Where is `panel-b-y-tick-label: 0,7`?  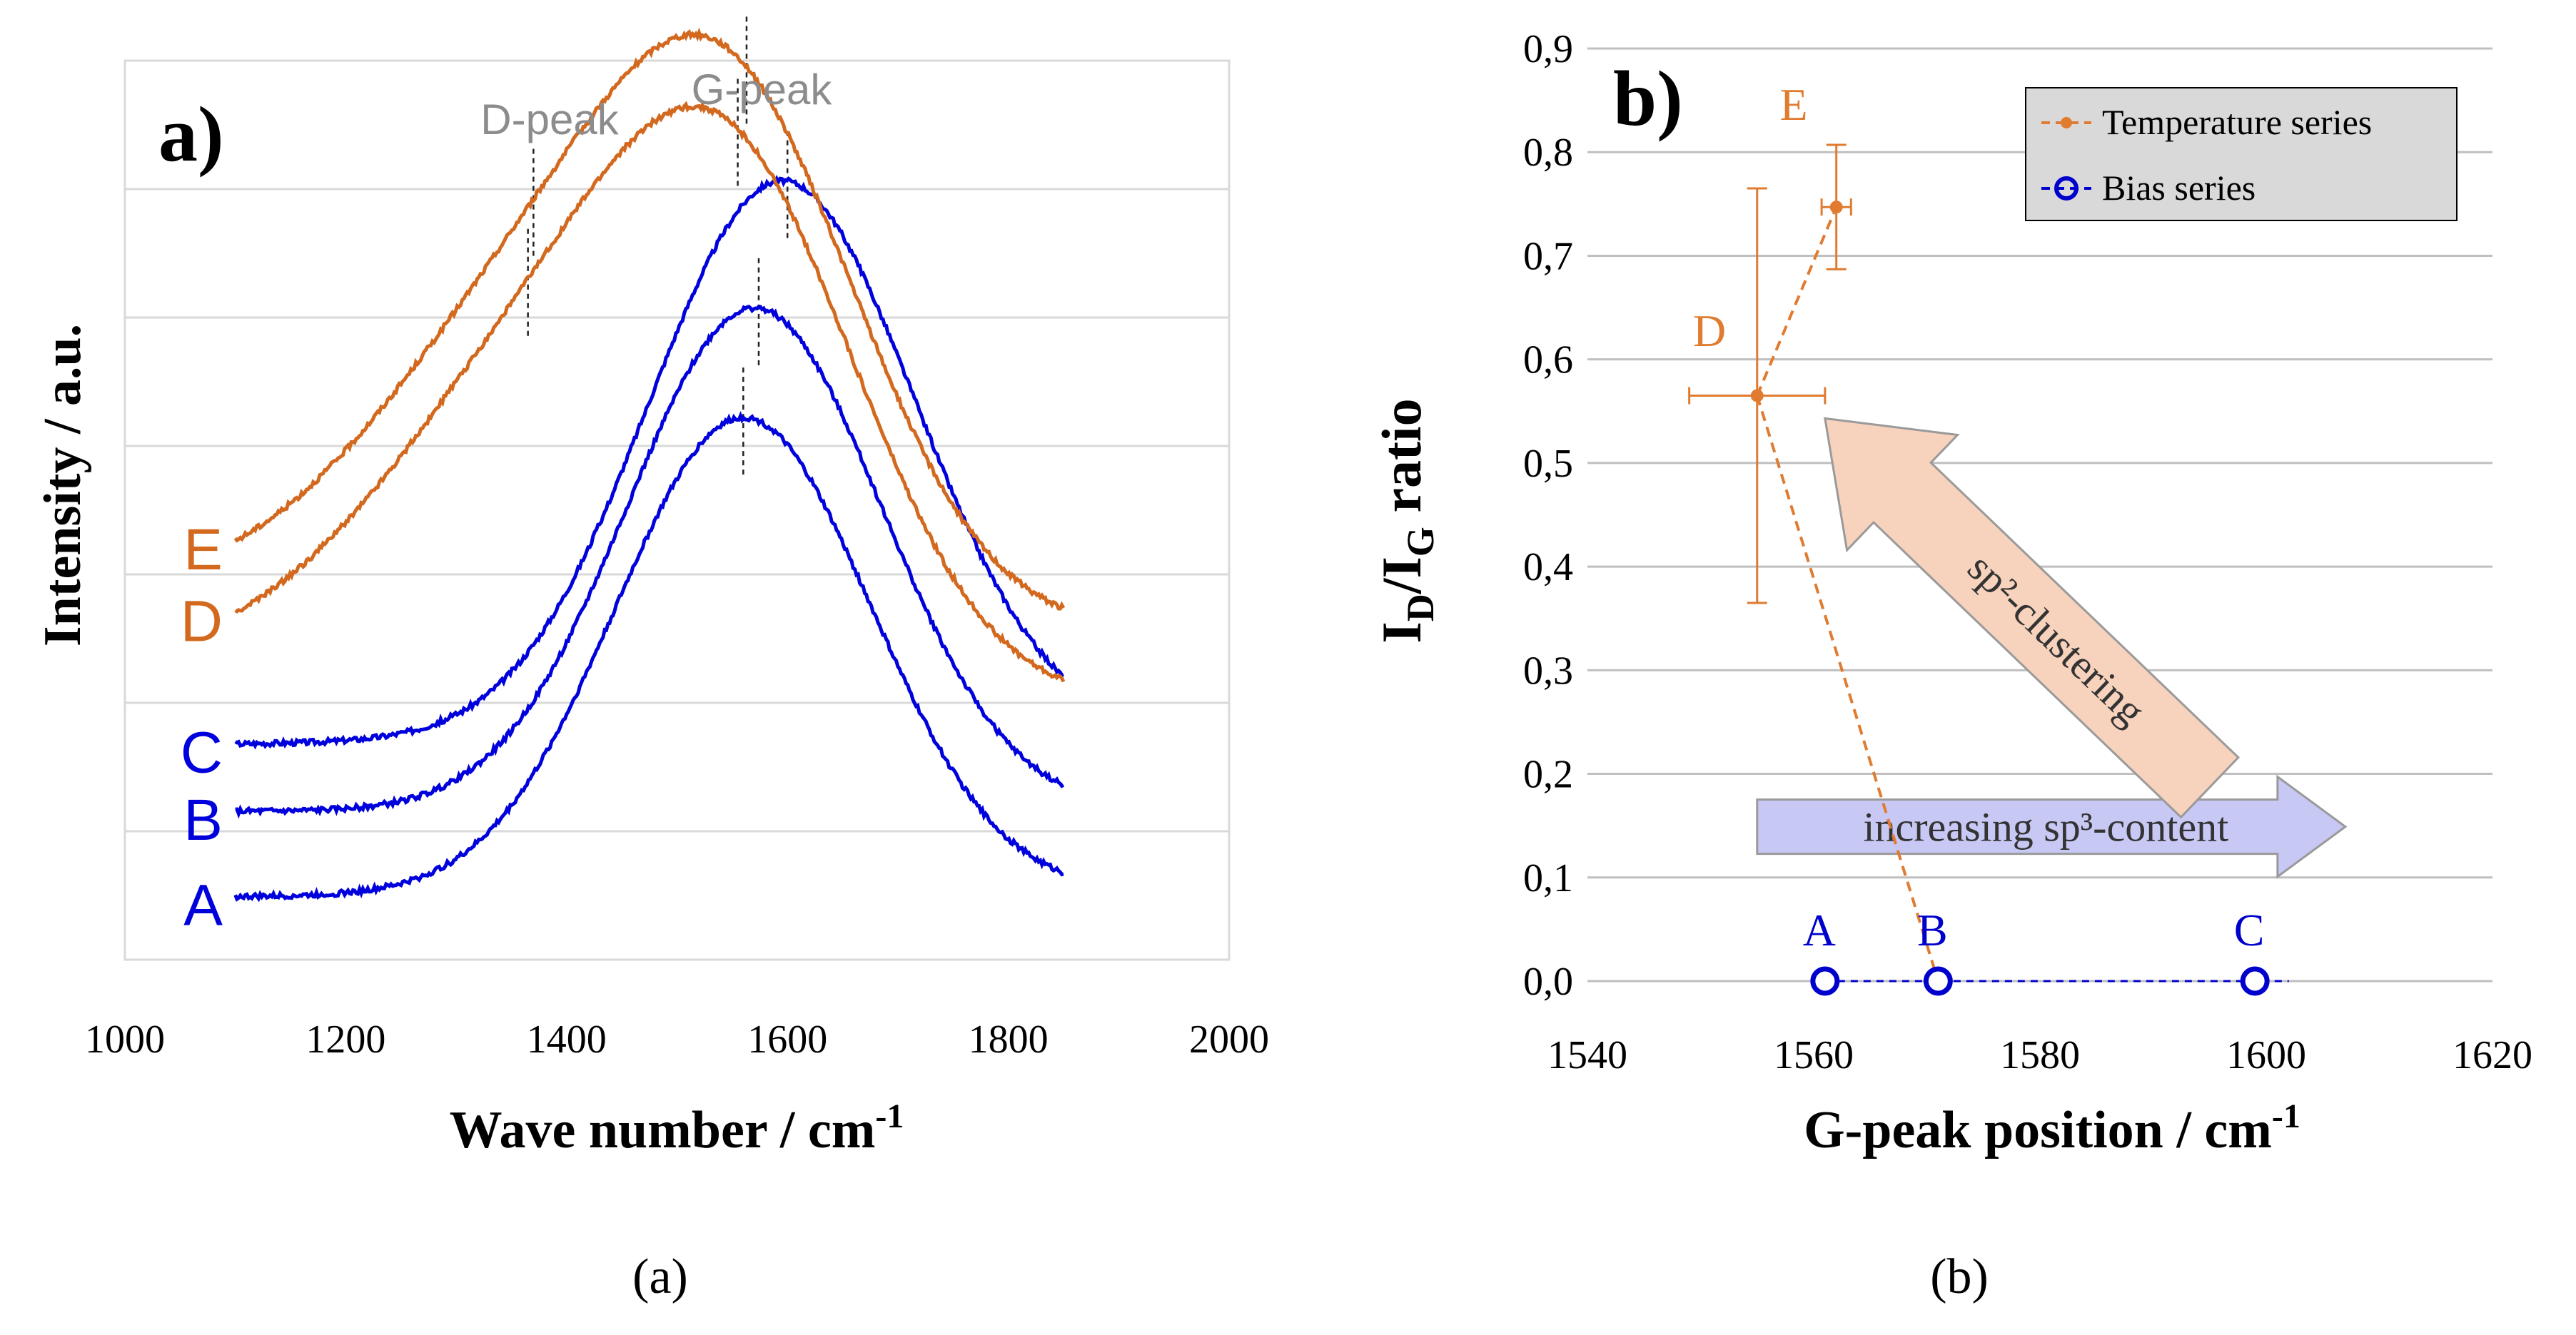 panel-b-y-tick-label: 0,7 is located at coordinates (1548, 256).